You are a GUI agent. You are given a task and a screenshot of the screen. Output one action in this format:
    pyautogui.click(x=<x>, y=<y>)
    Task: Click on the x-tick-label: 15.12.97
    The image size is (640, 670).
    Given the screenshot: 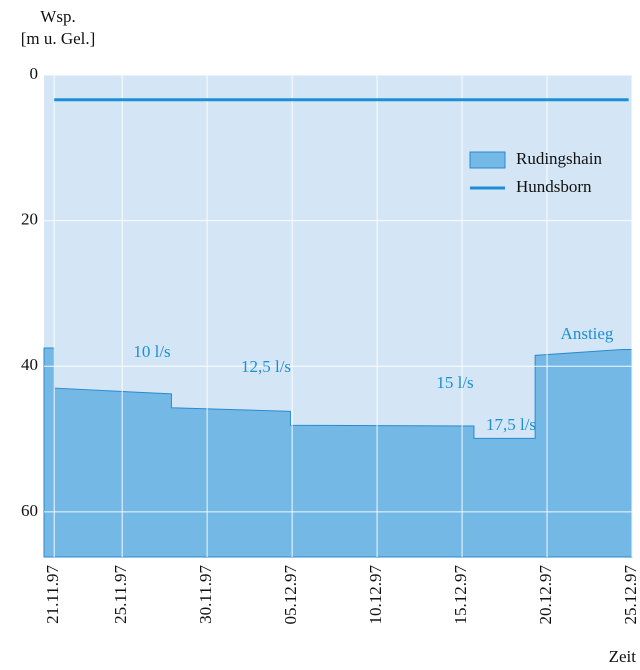 What is the action you would take?
    pyautogui.click(x=460, y=595)
    